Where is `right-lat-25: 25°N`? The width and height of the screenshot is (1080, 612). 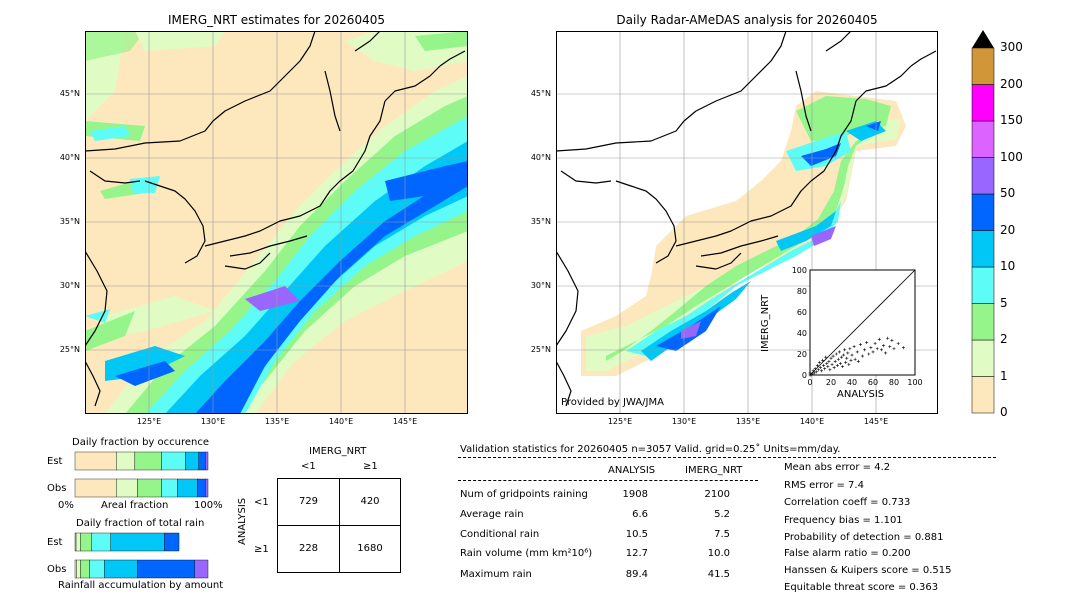
right-lat-25: 25°N is located at coordinates (540, 349).